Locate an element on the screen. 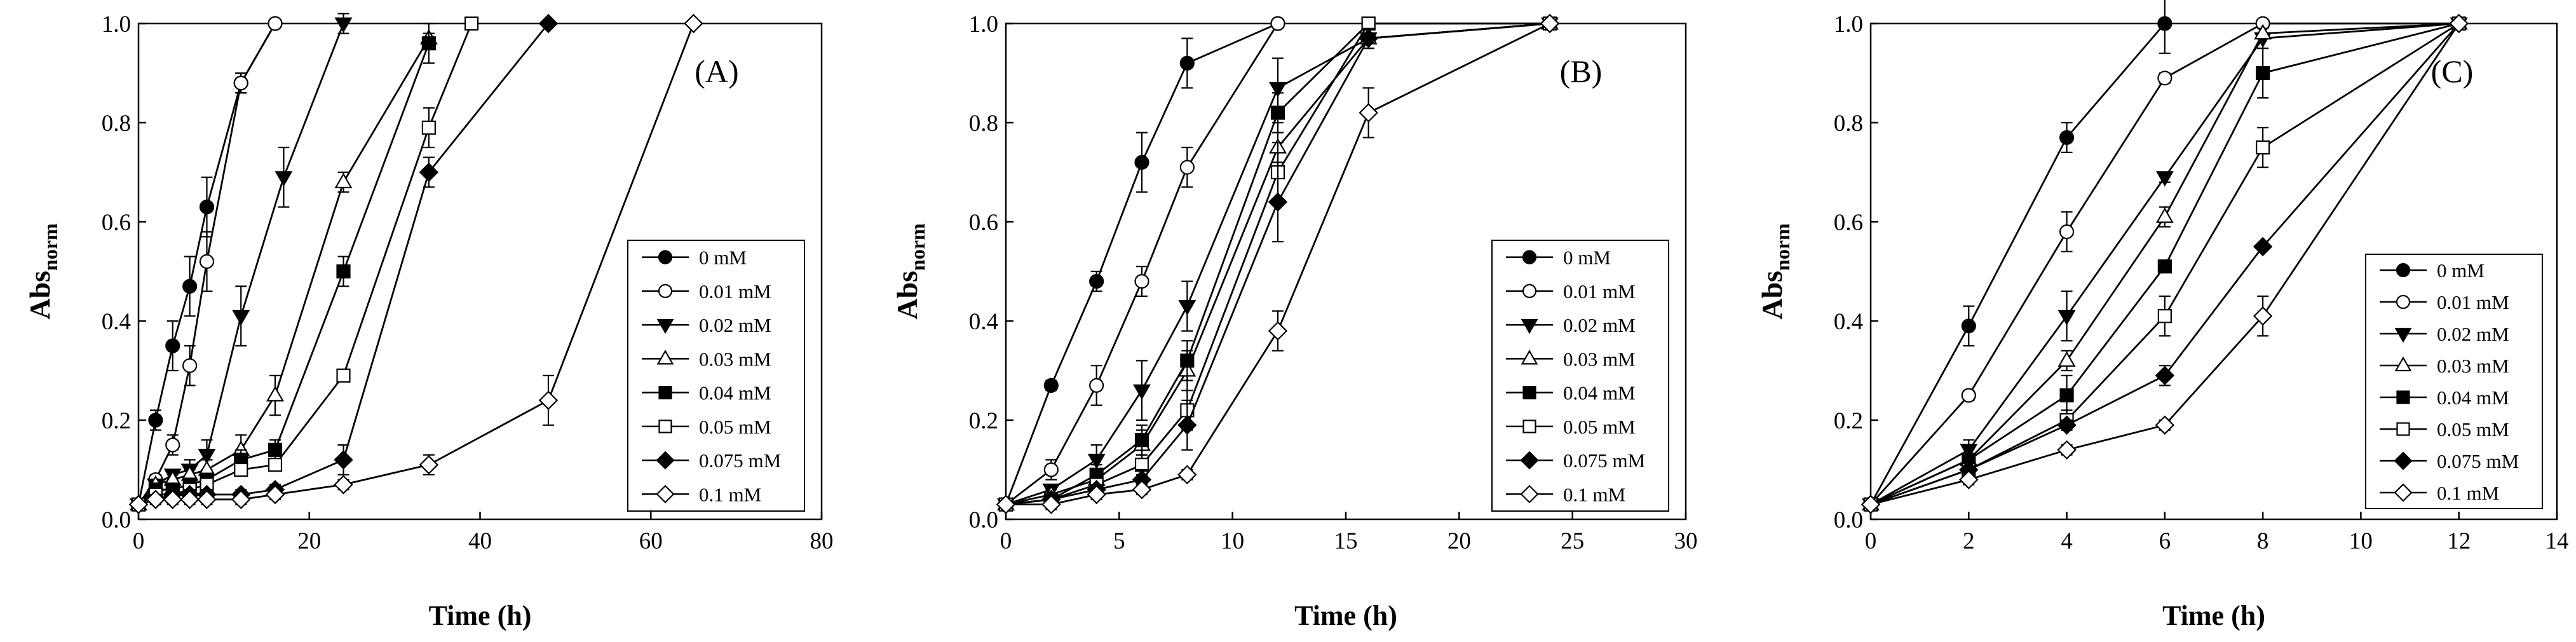 This screenshot has width=2576, height=642. x-tick-label: 6 is located at coordinates (2165, 541).